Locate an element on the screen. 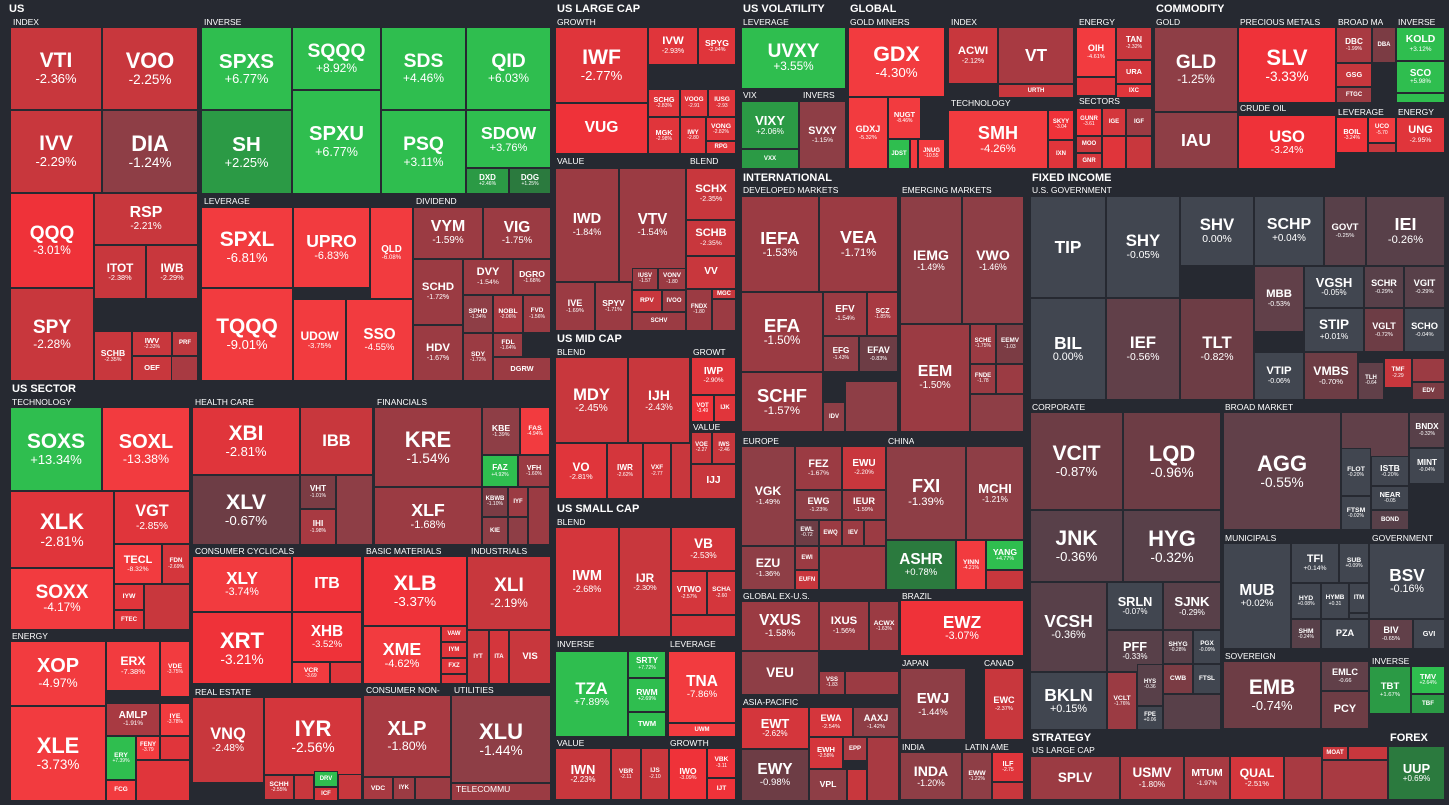  ticker-tile-amlp: AMLP -1.91% is located at coordinates (133, 719).